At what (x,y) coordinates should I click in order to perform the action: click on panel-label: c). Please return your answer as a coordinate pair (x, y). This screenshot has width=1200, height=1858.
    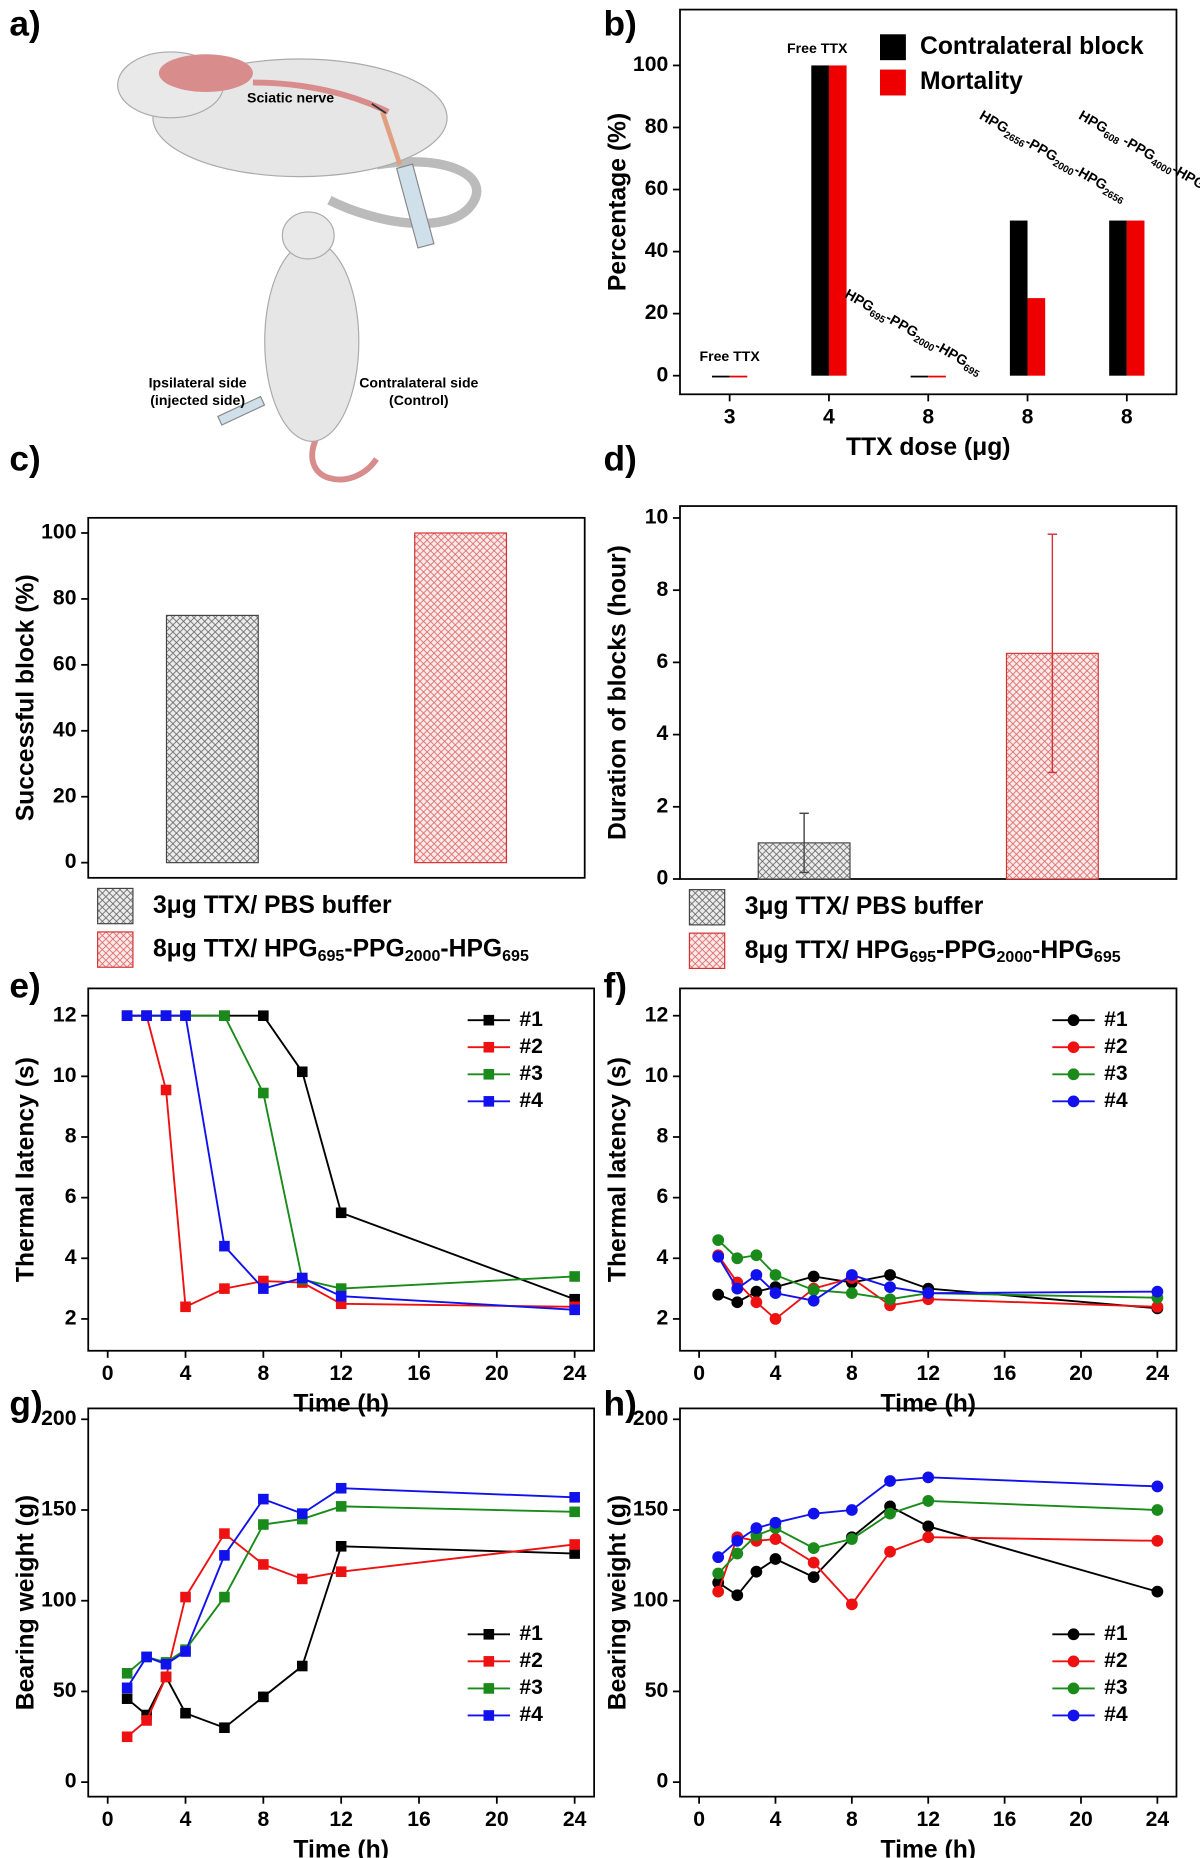
    Looking at the image, I should click on (24, 459).